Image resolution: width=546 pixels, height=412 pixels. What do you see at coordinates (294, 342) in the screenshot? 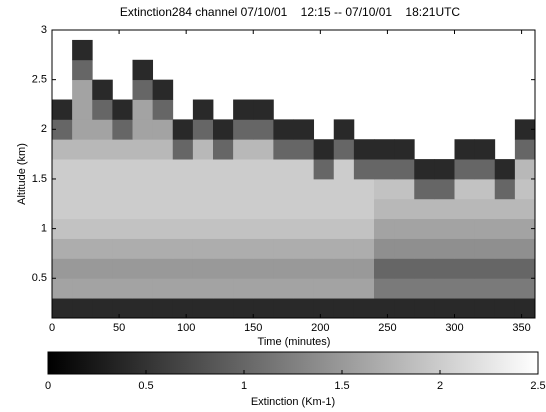
I see `x-axis-label: Time (minutes)` at bounding box center [294, 342].